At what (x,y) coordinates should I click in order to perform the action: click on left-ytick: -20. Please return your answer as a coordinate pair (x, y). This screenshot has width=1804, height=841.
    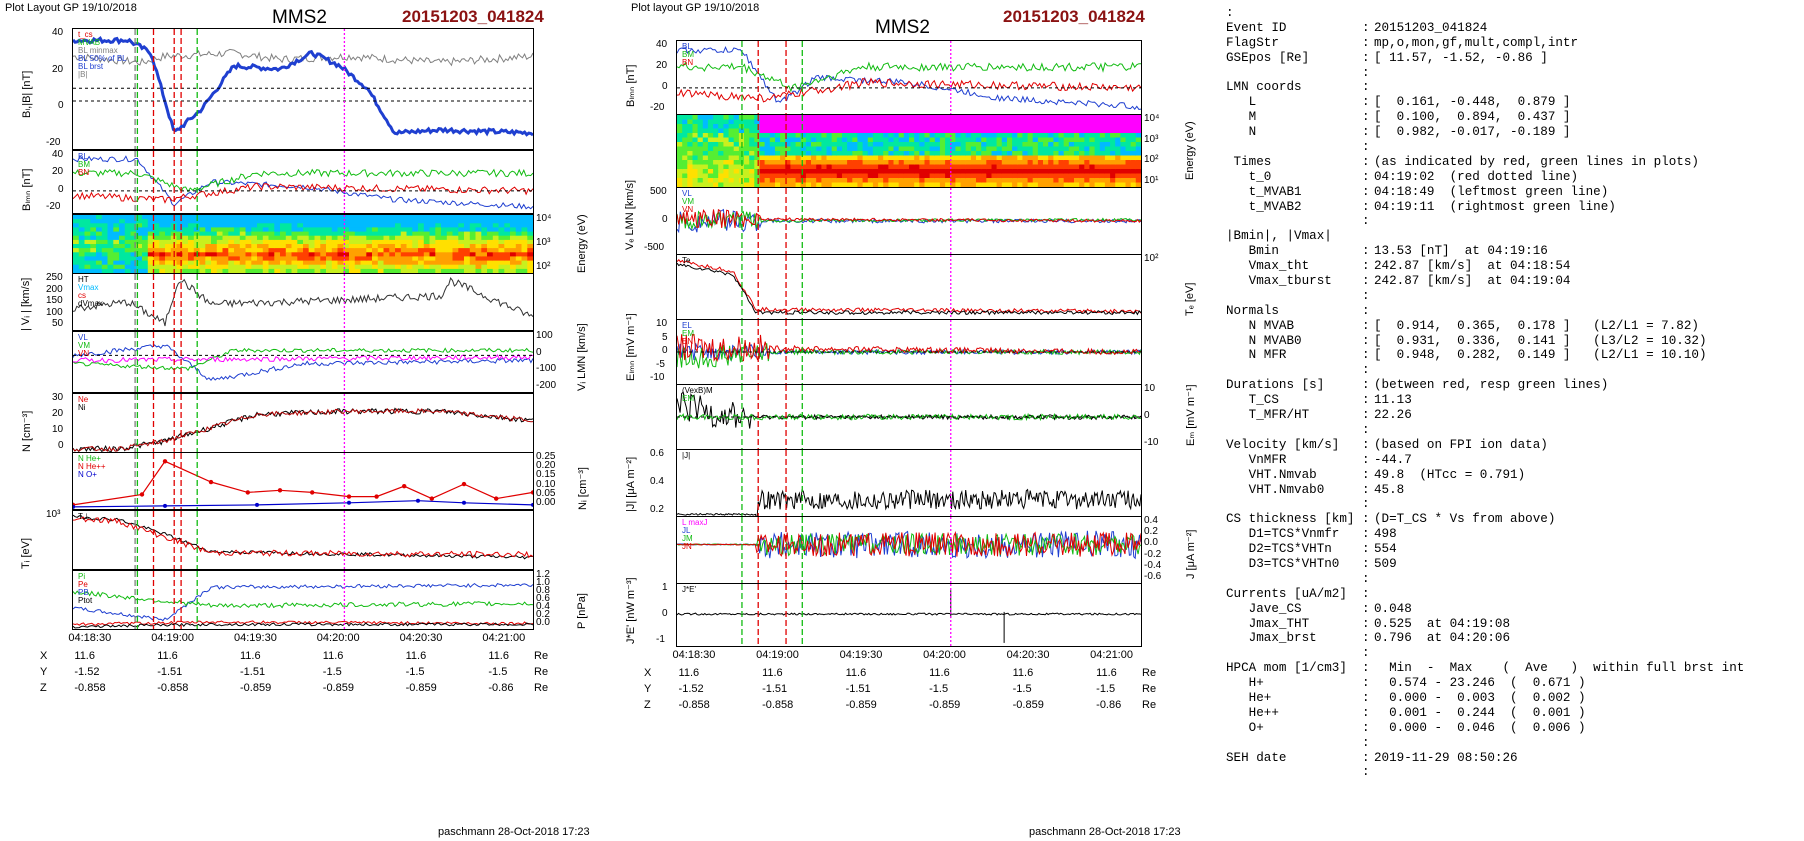
    Looking at the image, I should click on (53, 206).